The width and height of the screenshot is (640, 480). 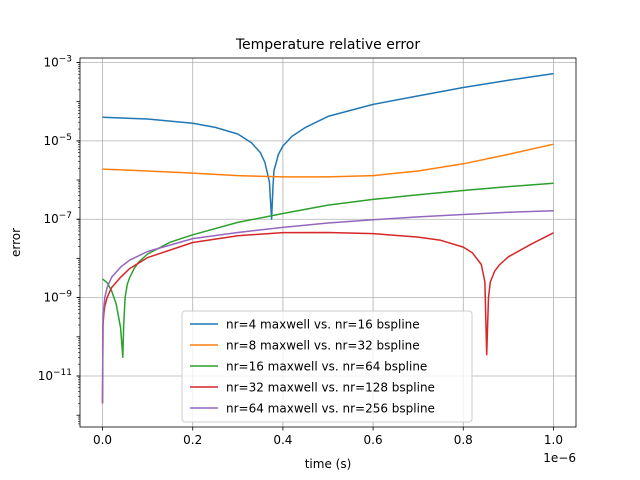 I want to click on y-axis-title: error, so click(x=16, y=242).